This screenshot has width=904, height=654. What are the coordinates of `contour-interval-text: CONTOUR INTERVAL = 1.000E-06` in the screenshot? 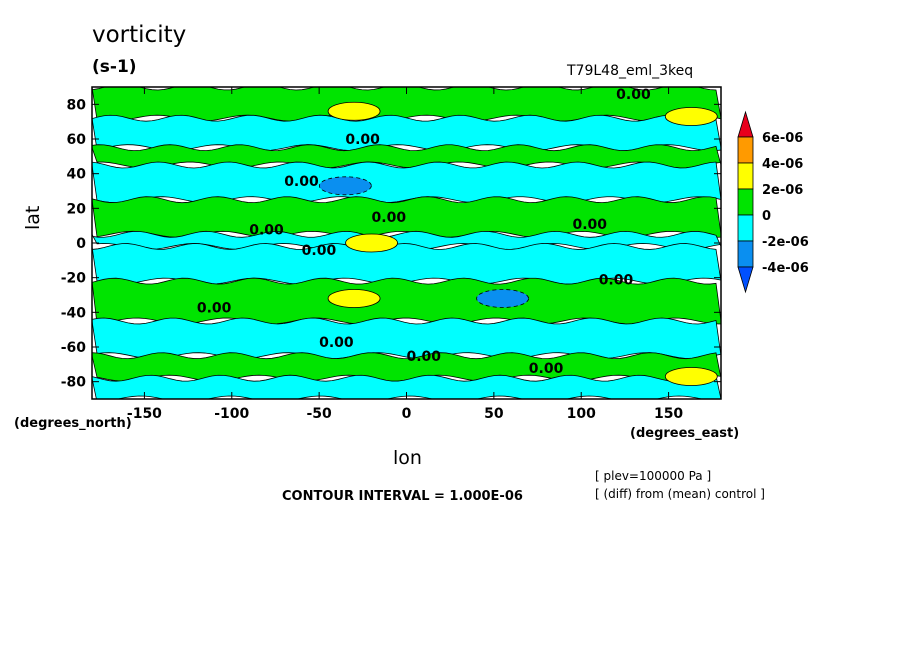 It's located at (402, 496).